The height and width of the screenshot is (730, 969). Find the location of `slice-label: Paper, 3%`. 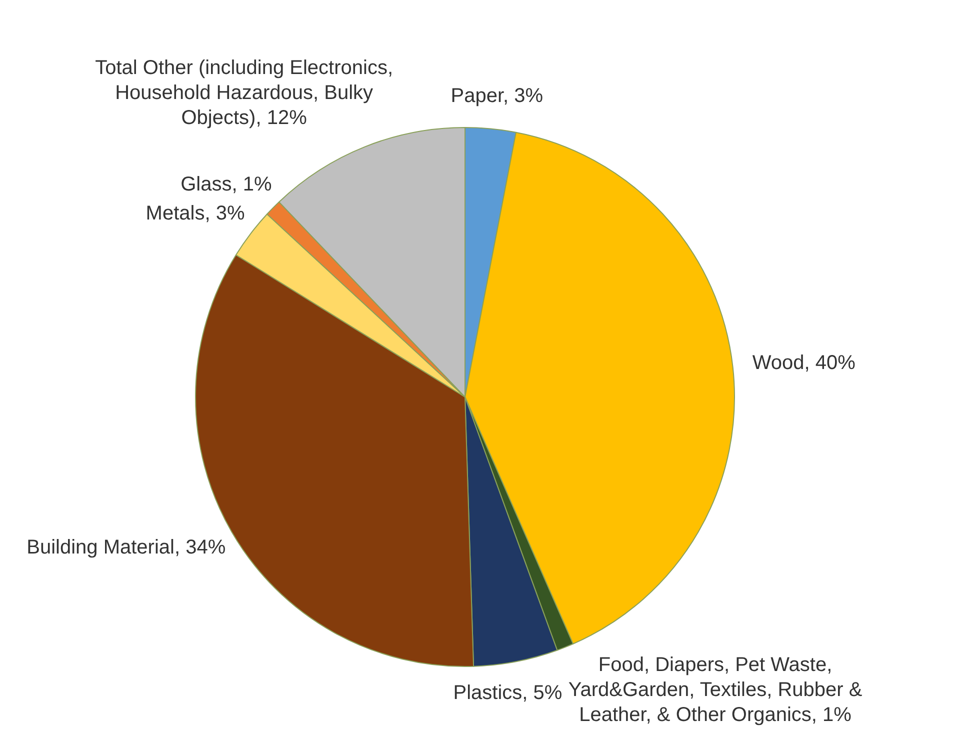

slice-label: Paper, 3% is located at coordinates (497, 95).